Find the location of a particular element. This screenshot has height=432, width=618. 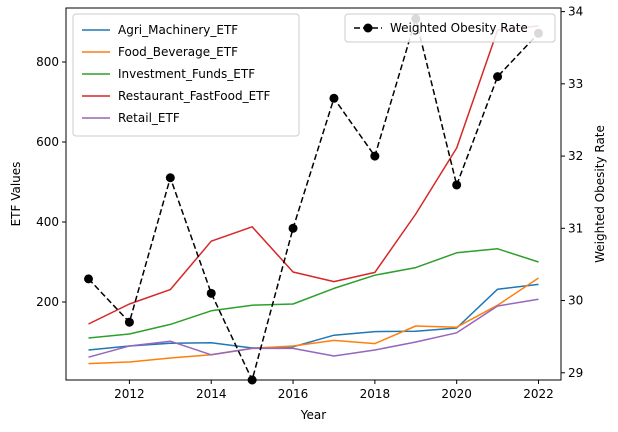

x-tick-label: 2018 is located at coordinates (375, 394).